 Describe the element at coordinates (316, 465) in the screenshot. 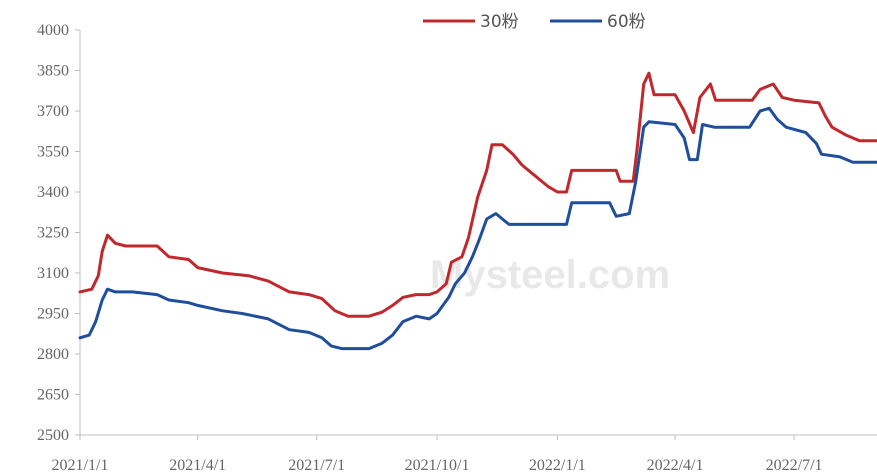

I see `x-tick-label: 2021/7/1` at that location.